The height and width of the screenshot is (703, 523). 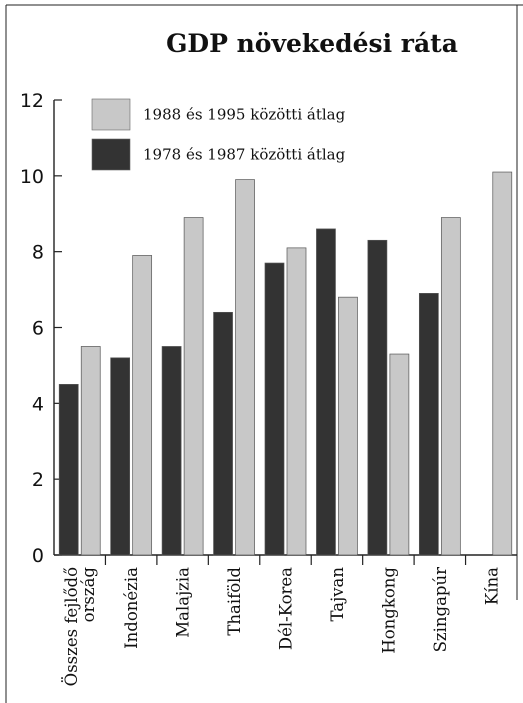 I want to click on y-tick-label: 6, so click(x=38, y=329).